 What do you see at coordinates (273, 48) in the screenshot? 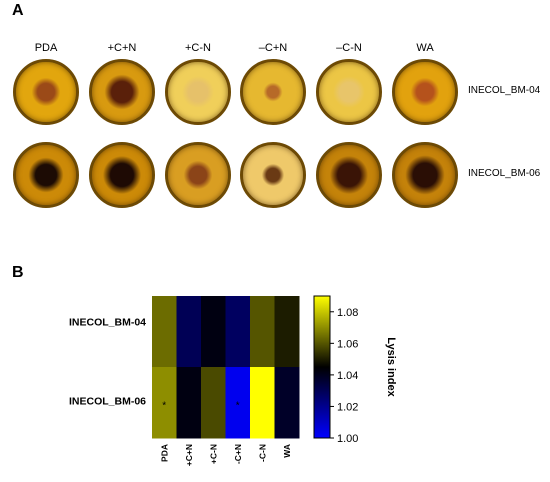
I see `plate-column-header: –C+N` at bounding box center [273, 48].